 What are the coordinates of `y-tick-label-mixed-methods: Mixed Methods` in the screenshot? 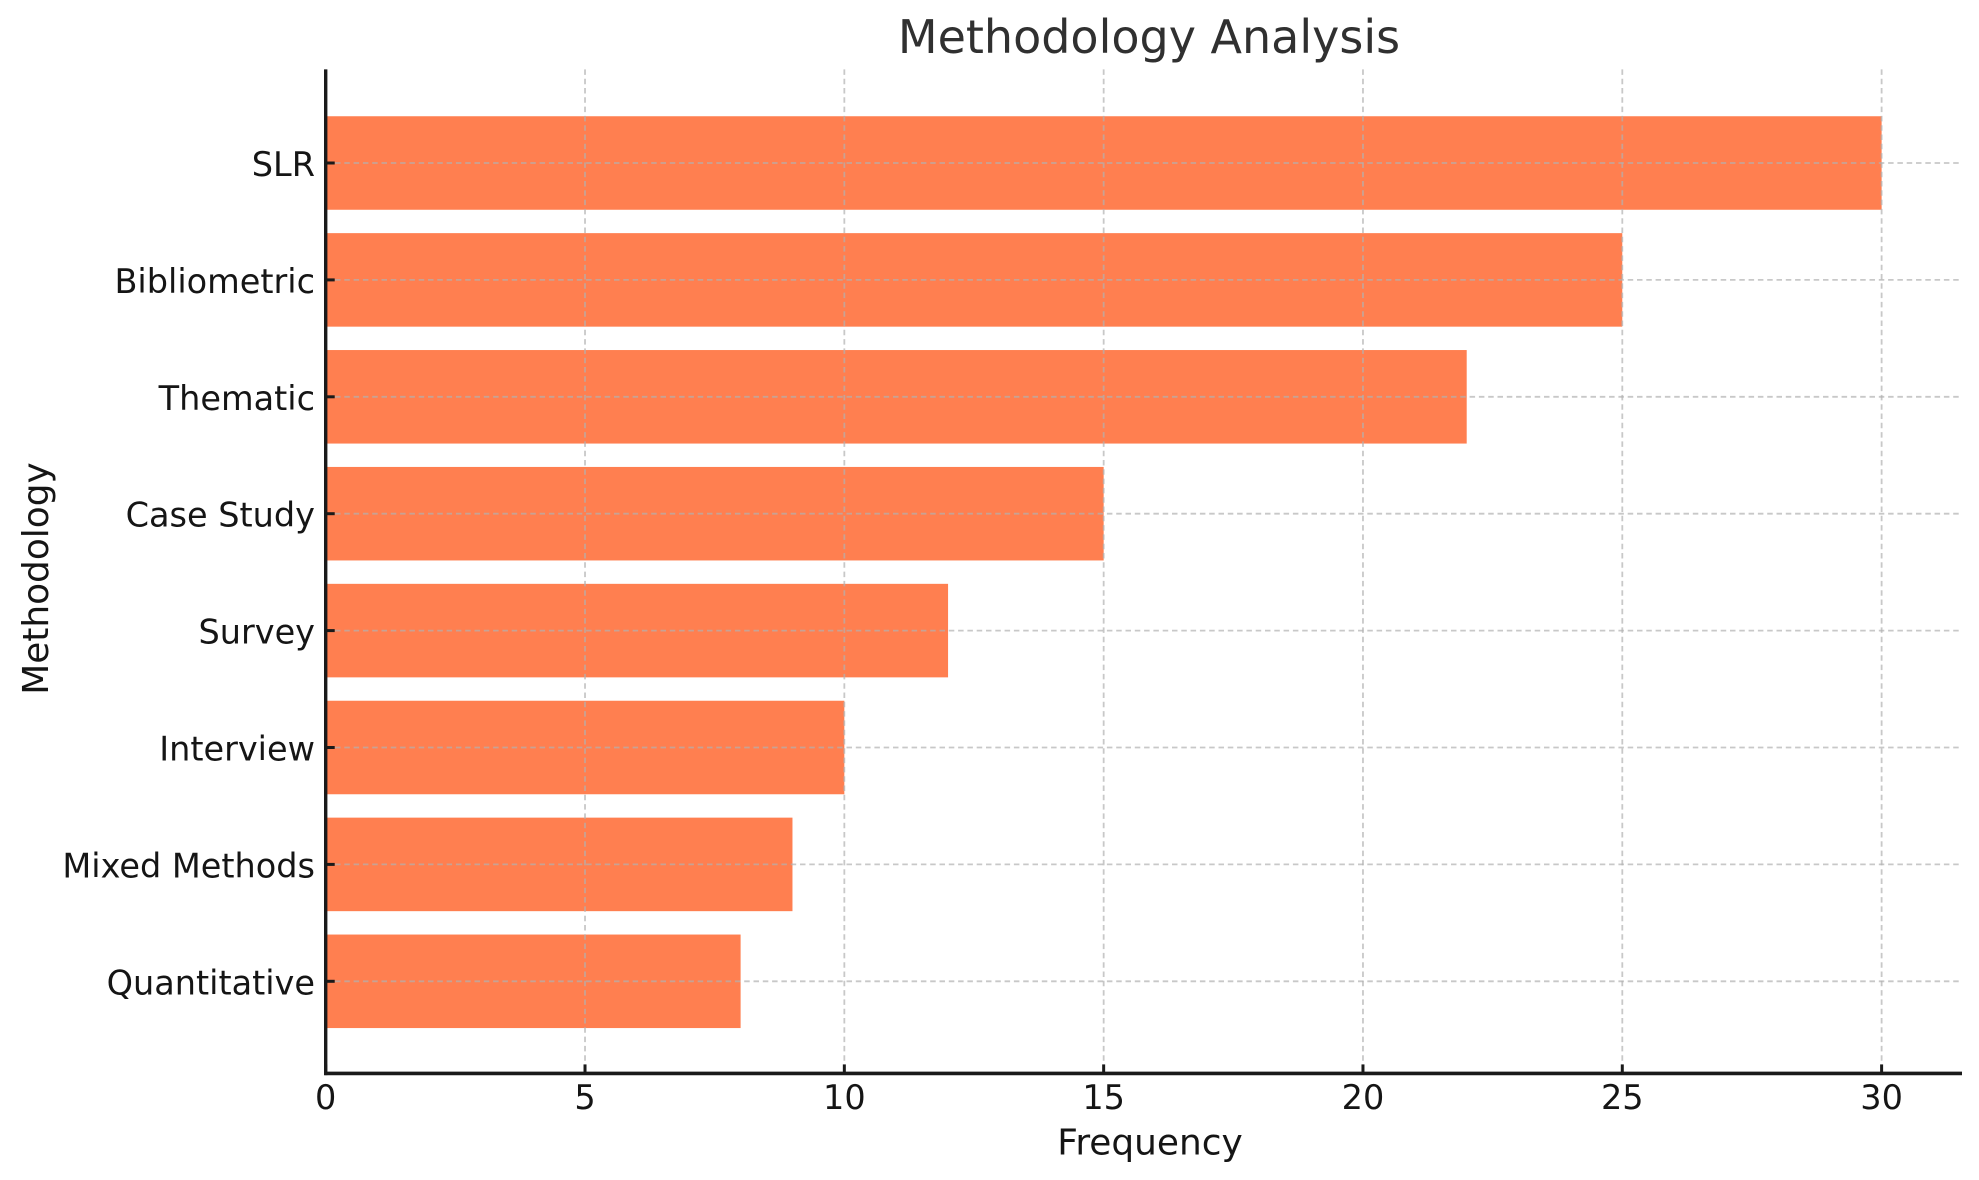 It's located at (188, 865).